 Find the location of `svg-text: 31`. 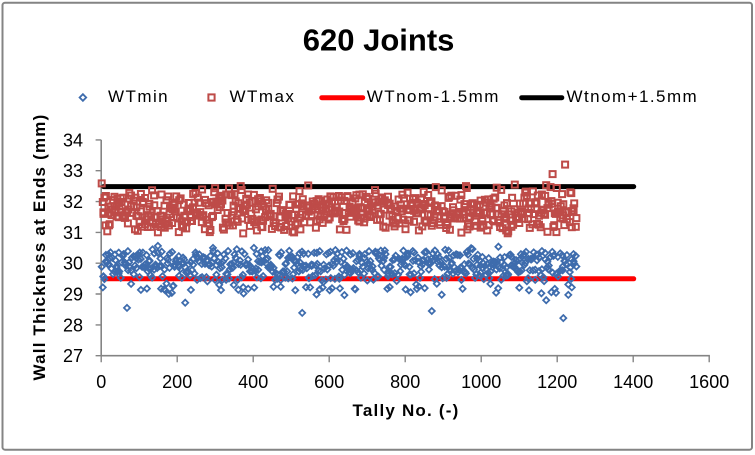

svg-text: 31 is located at coordinates (73, 233).